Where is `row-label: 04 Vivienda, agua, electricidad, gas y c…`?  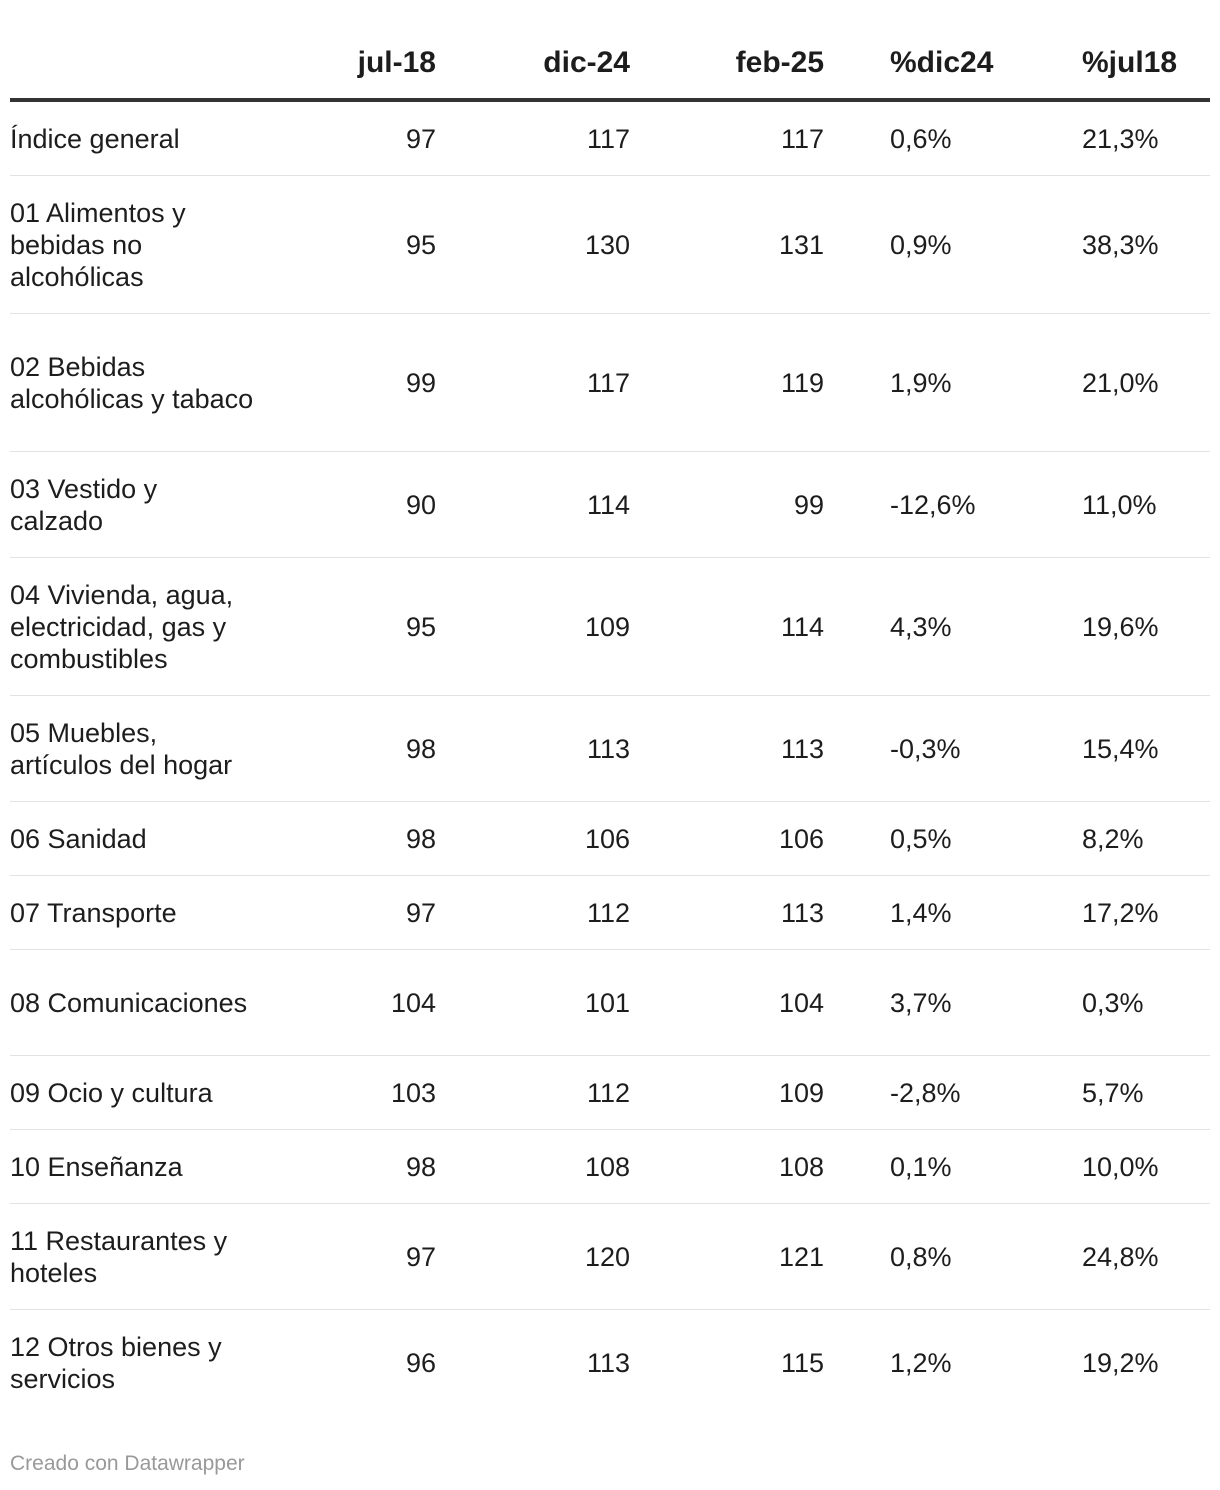
row-label: 04 Vivienda, agua, electricidad, gas y c… is located at coordinates (137, 626).